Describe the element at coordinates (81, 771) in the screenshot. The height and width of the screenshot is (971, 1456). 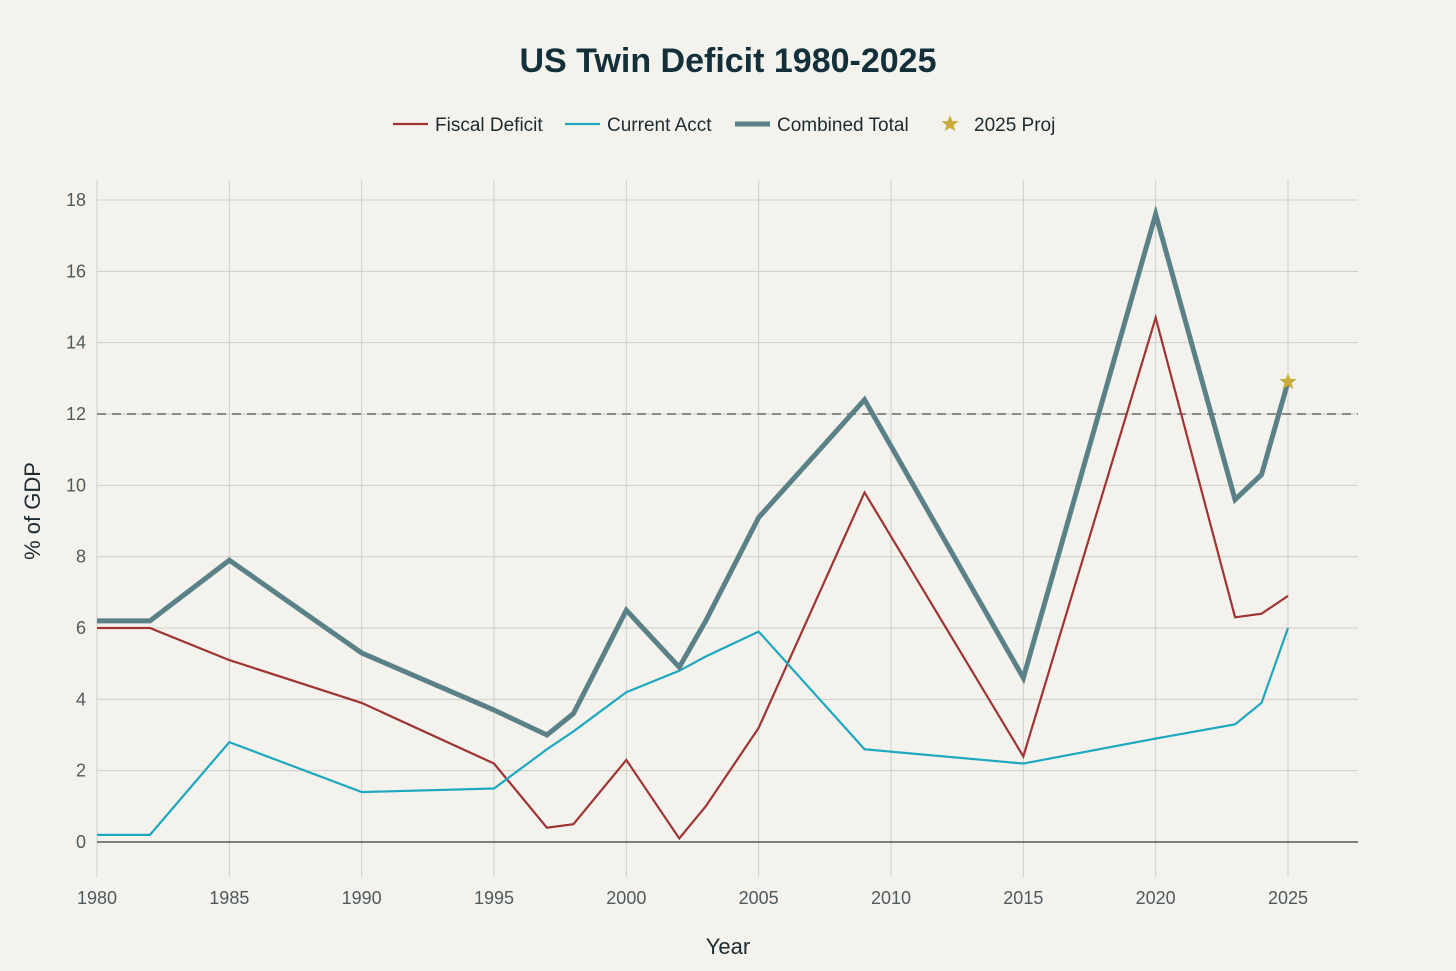
I see `y-tick-label-2: 2` at that location.